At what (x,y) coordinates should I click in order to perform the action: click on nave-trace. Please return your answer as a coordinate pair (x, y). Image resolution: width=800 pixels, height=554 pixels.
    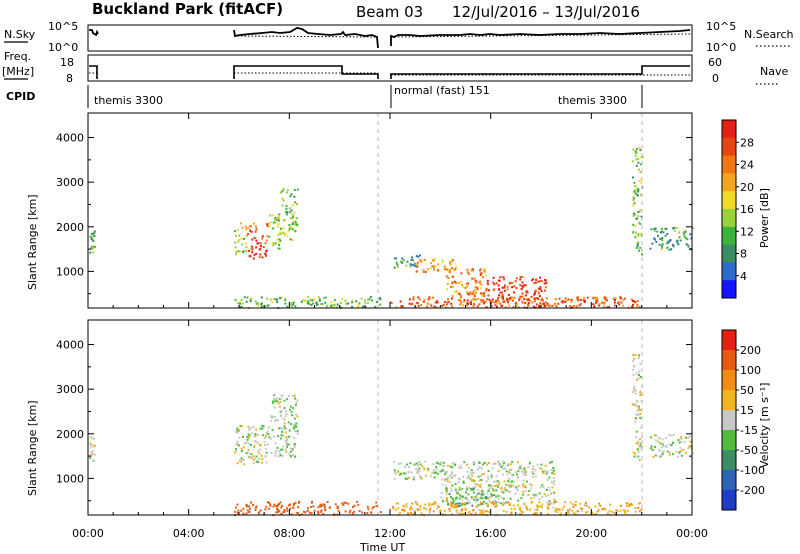
    Looking at the image, I should click on (389, 74).